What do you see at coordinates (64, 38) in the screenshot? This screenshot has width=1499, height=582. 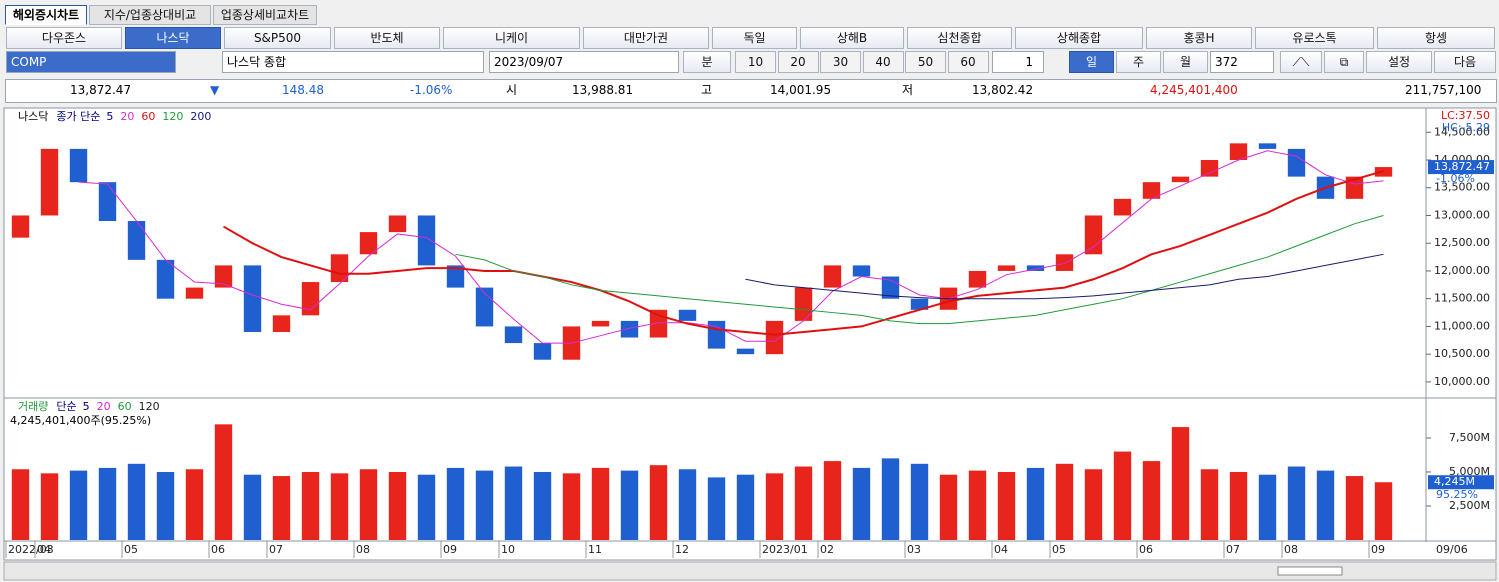 I see `market-button: 다우존스` at bounding box center [64, 38].